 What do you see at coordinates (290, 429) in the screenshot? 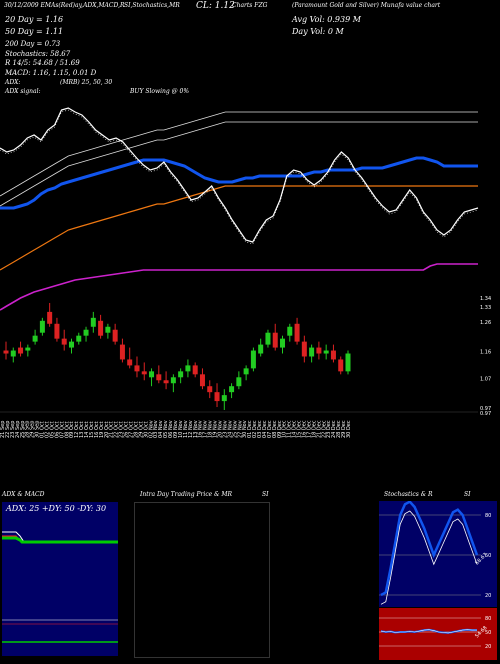
I see `date-label: 11 Dec` at bounding box center [290, 429].